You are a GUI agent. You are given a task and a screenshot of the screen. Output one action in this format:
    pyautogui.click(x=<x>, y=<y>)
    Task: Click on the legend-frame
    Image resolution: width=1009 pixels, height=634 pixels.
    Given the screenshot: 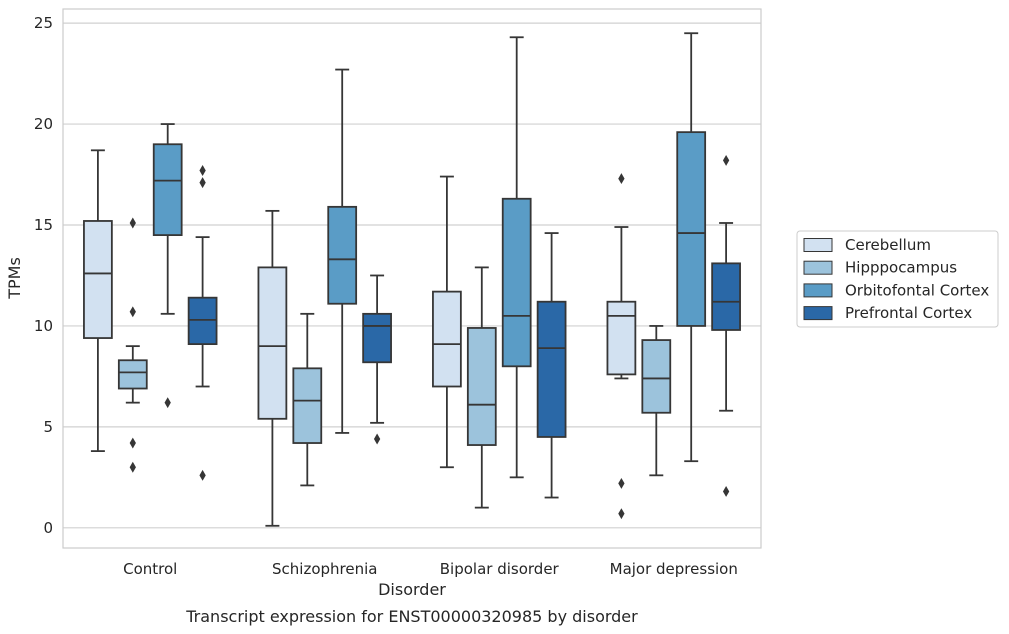 What is the action you would take?
    pyautogui.click(x=897, y=279)
    